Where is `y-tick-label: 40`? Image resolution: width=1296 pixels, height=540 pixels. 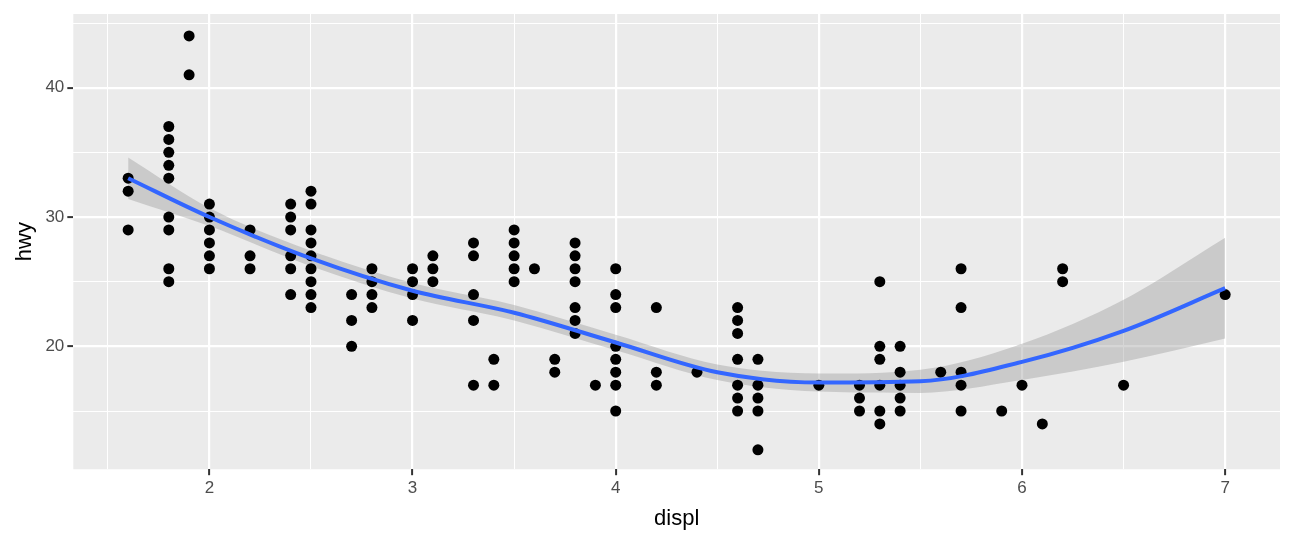
y-tick-label: 40 is located at coordinates (55, 87).